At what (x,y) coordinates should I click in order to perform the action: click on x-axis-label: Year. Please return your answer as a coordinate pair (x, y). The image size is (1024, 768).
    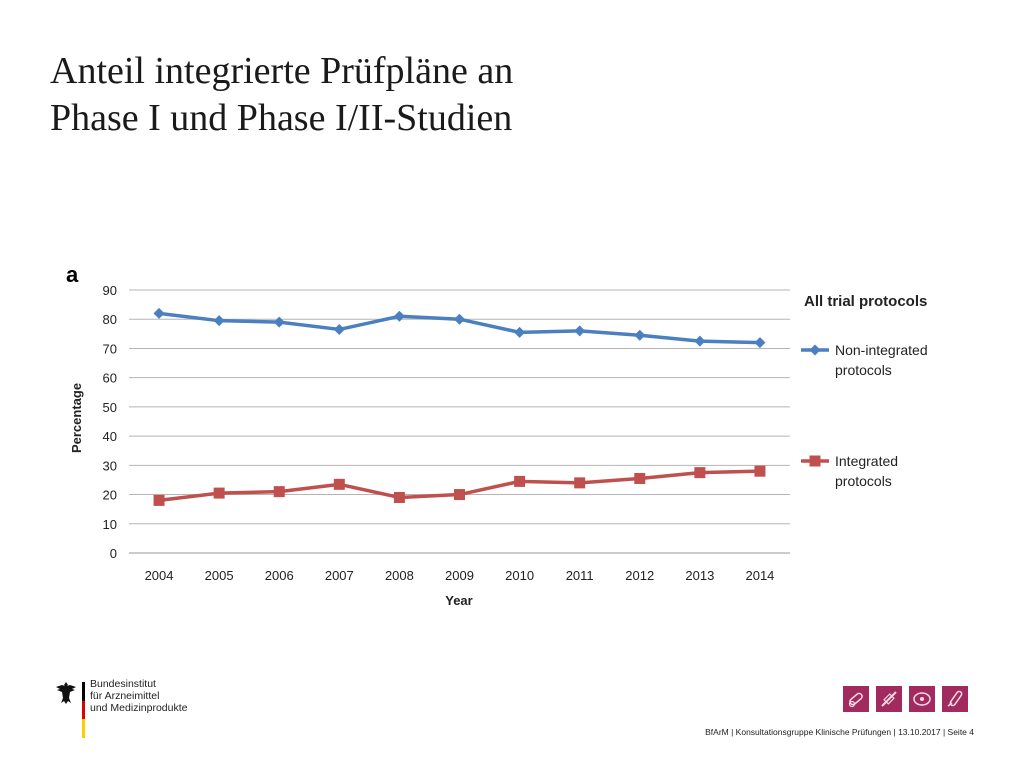
    Looking at the image, I should click on (458, 600).